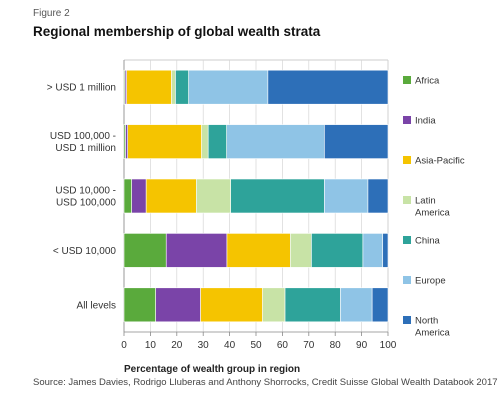  What do you see at coordinates (85, 251) in the screenshot?
I see `category-label-3: < USD 10,000` at bounding box center [85, 251].